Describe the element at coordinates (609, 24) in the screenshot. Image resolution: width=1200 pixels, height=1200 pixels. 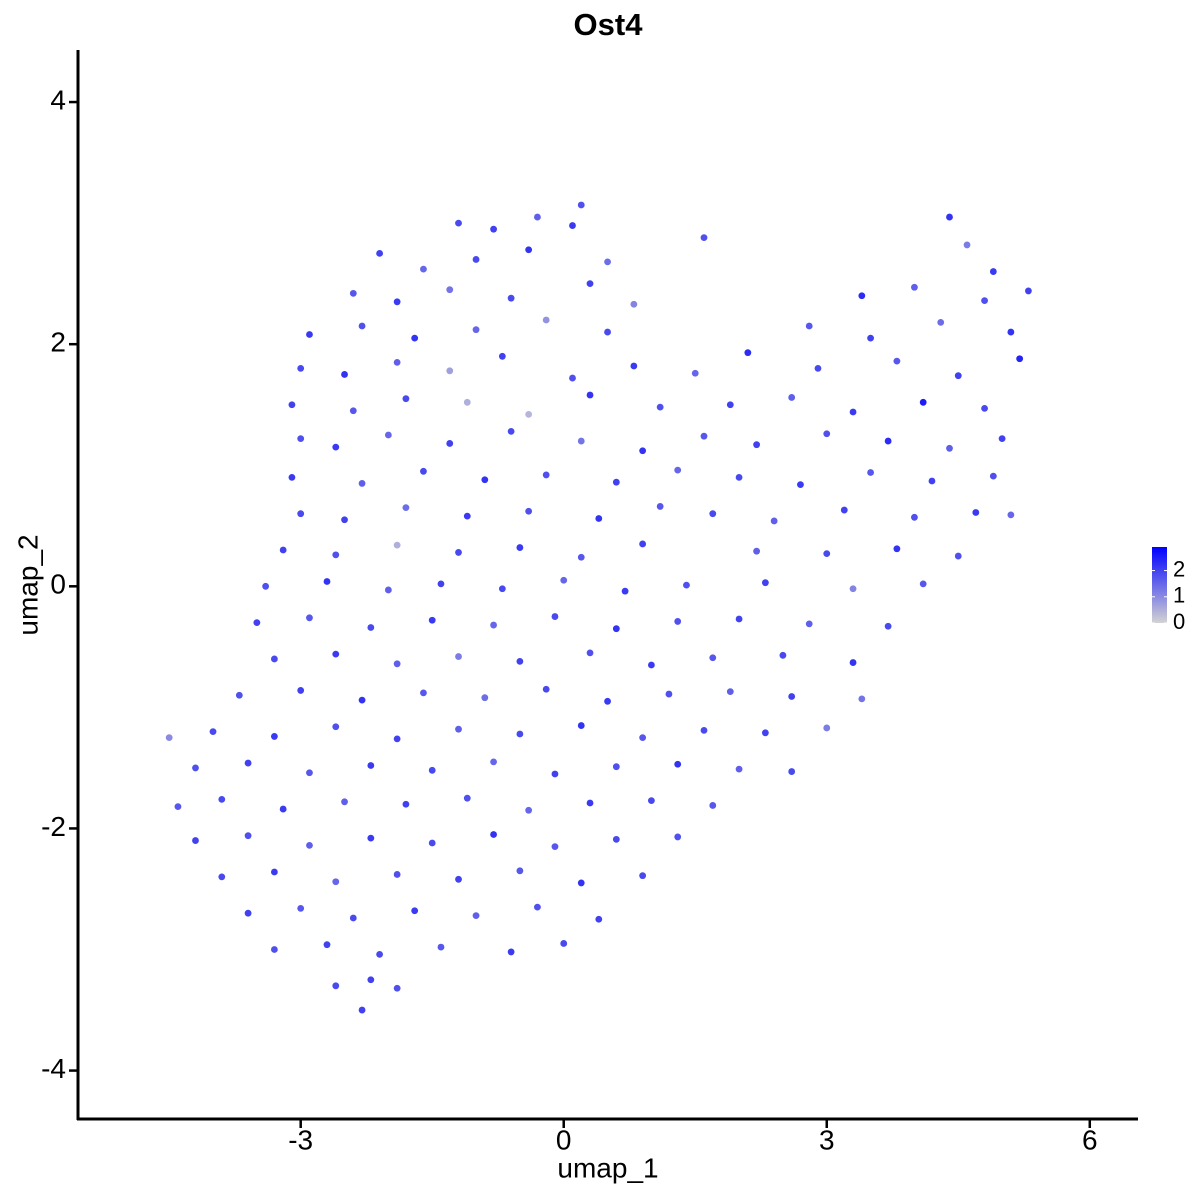
I see `chart-title: Ost4` at that location.